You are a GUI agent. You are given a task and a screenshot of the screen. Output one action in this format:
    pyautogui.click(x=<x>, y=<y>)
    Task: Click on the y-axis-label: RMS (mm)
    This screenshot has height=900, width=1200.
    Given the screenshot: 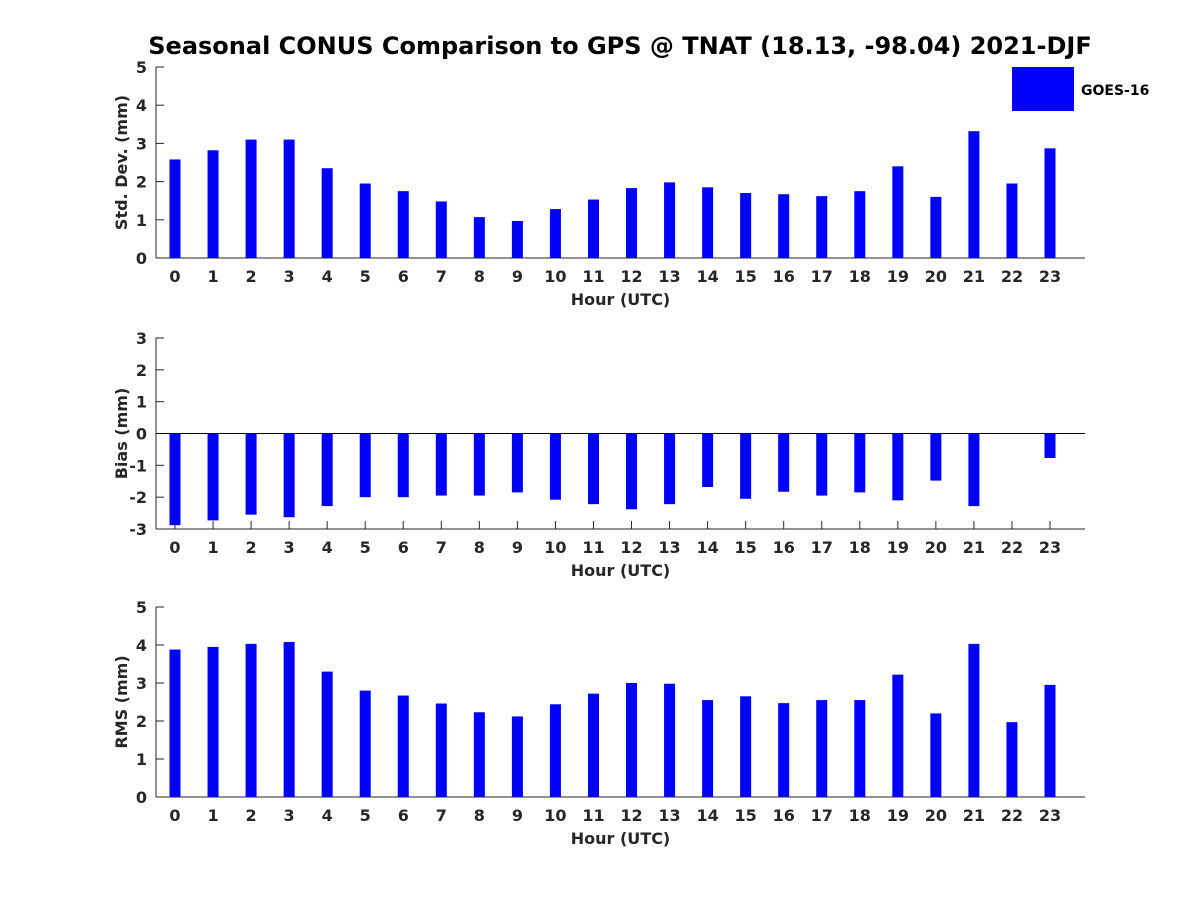 What is the action you would take?
    pyautogui.click(x=121, y=701)
    